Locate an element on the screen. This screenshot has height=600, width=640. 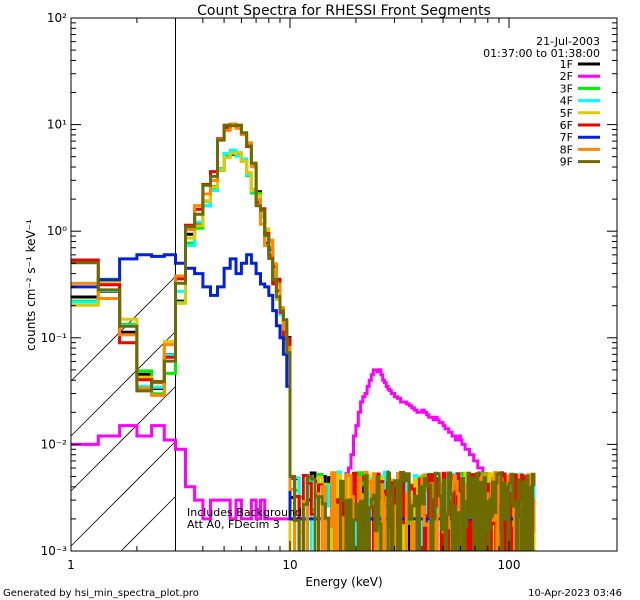
legend-label-6F: 6F is located at coordinates (566, 125).